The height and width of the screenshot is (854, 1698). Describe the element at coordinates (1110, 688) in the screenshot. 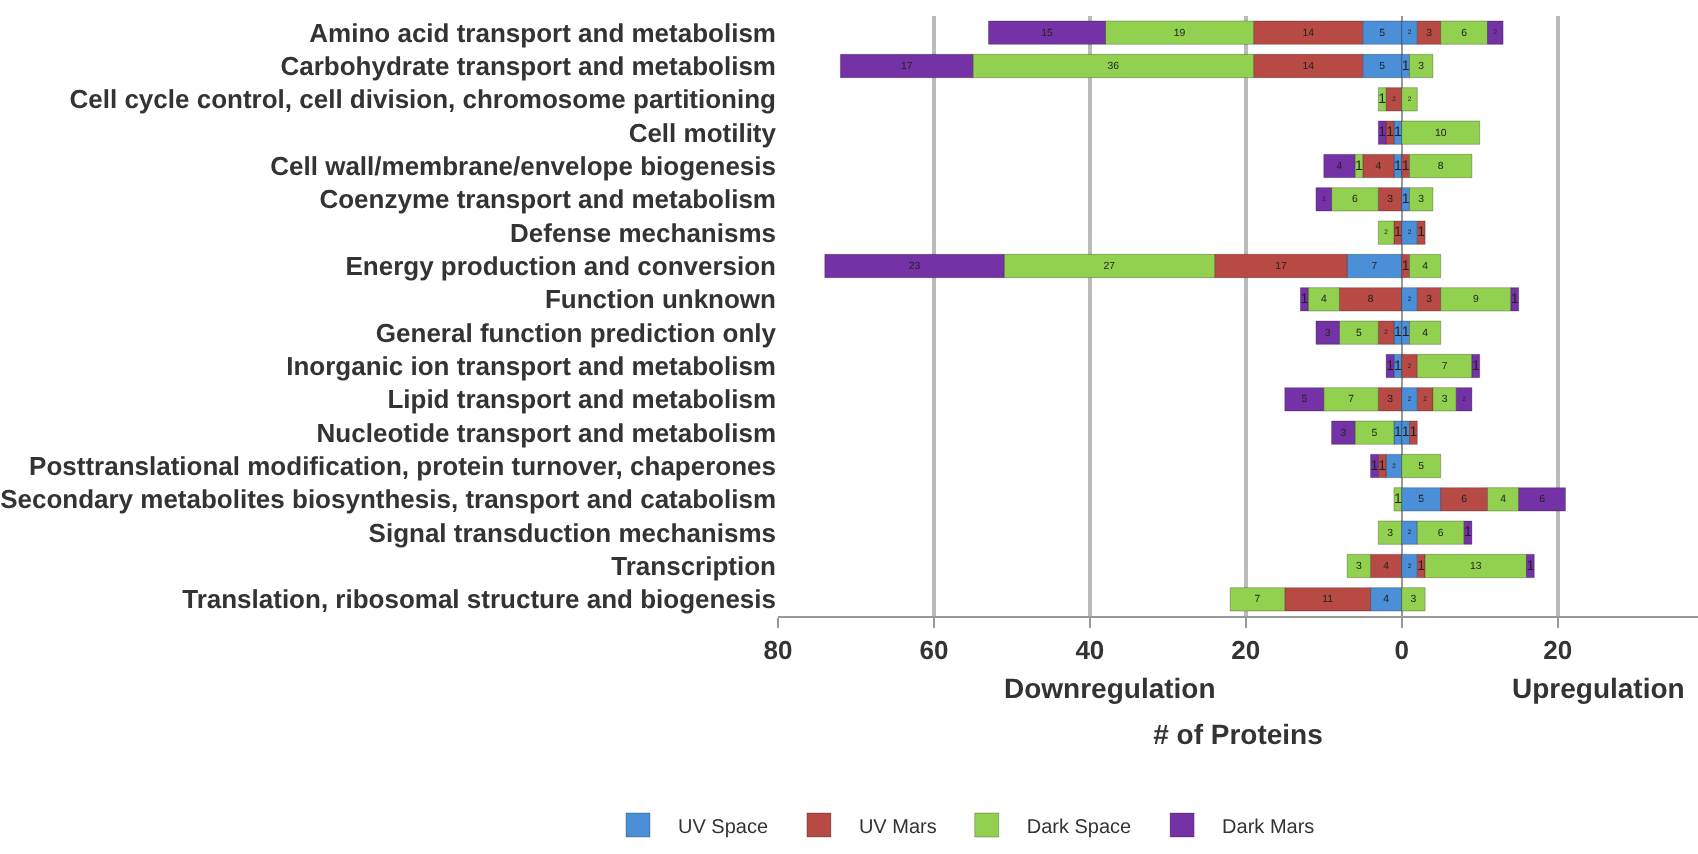

I see `text: Downregulation` at that location.